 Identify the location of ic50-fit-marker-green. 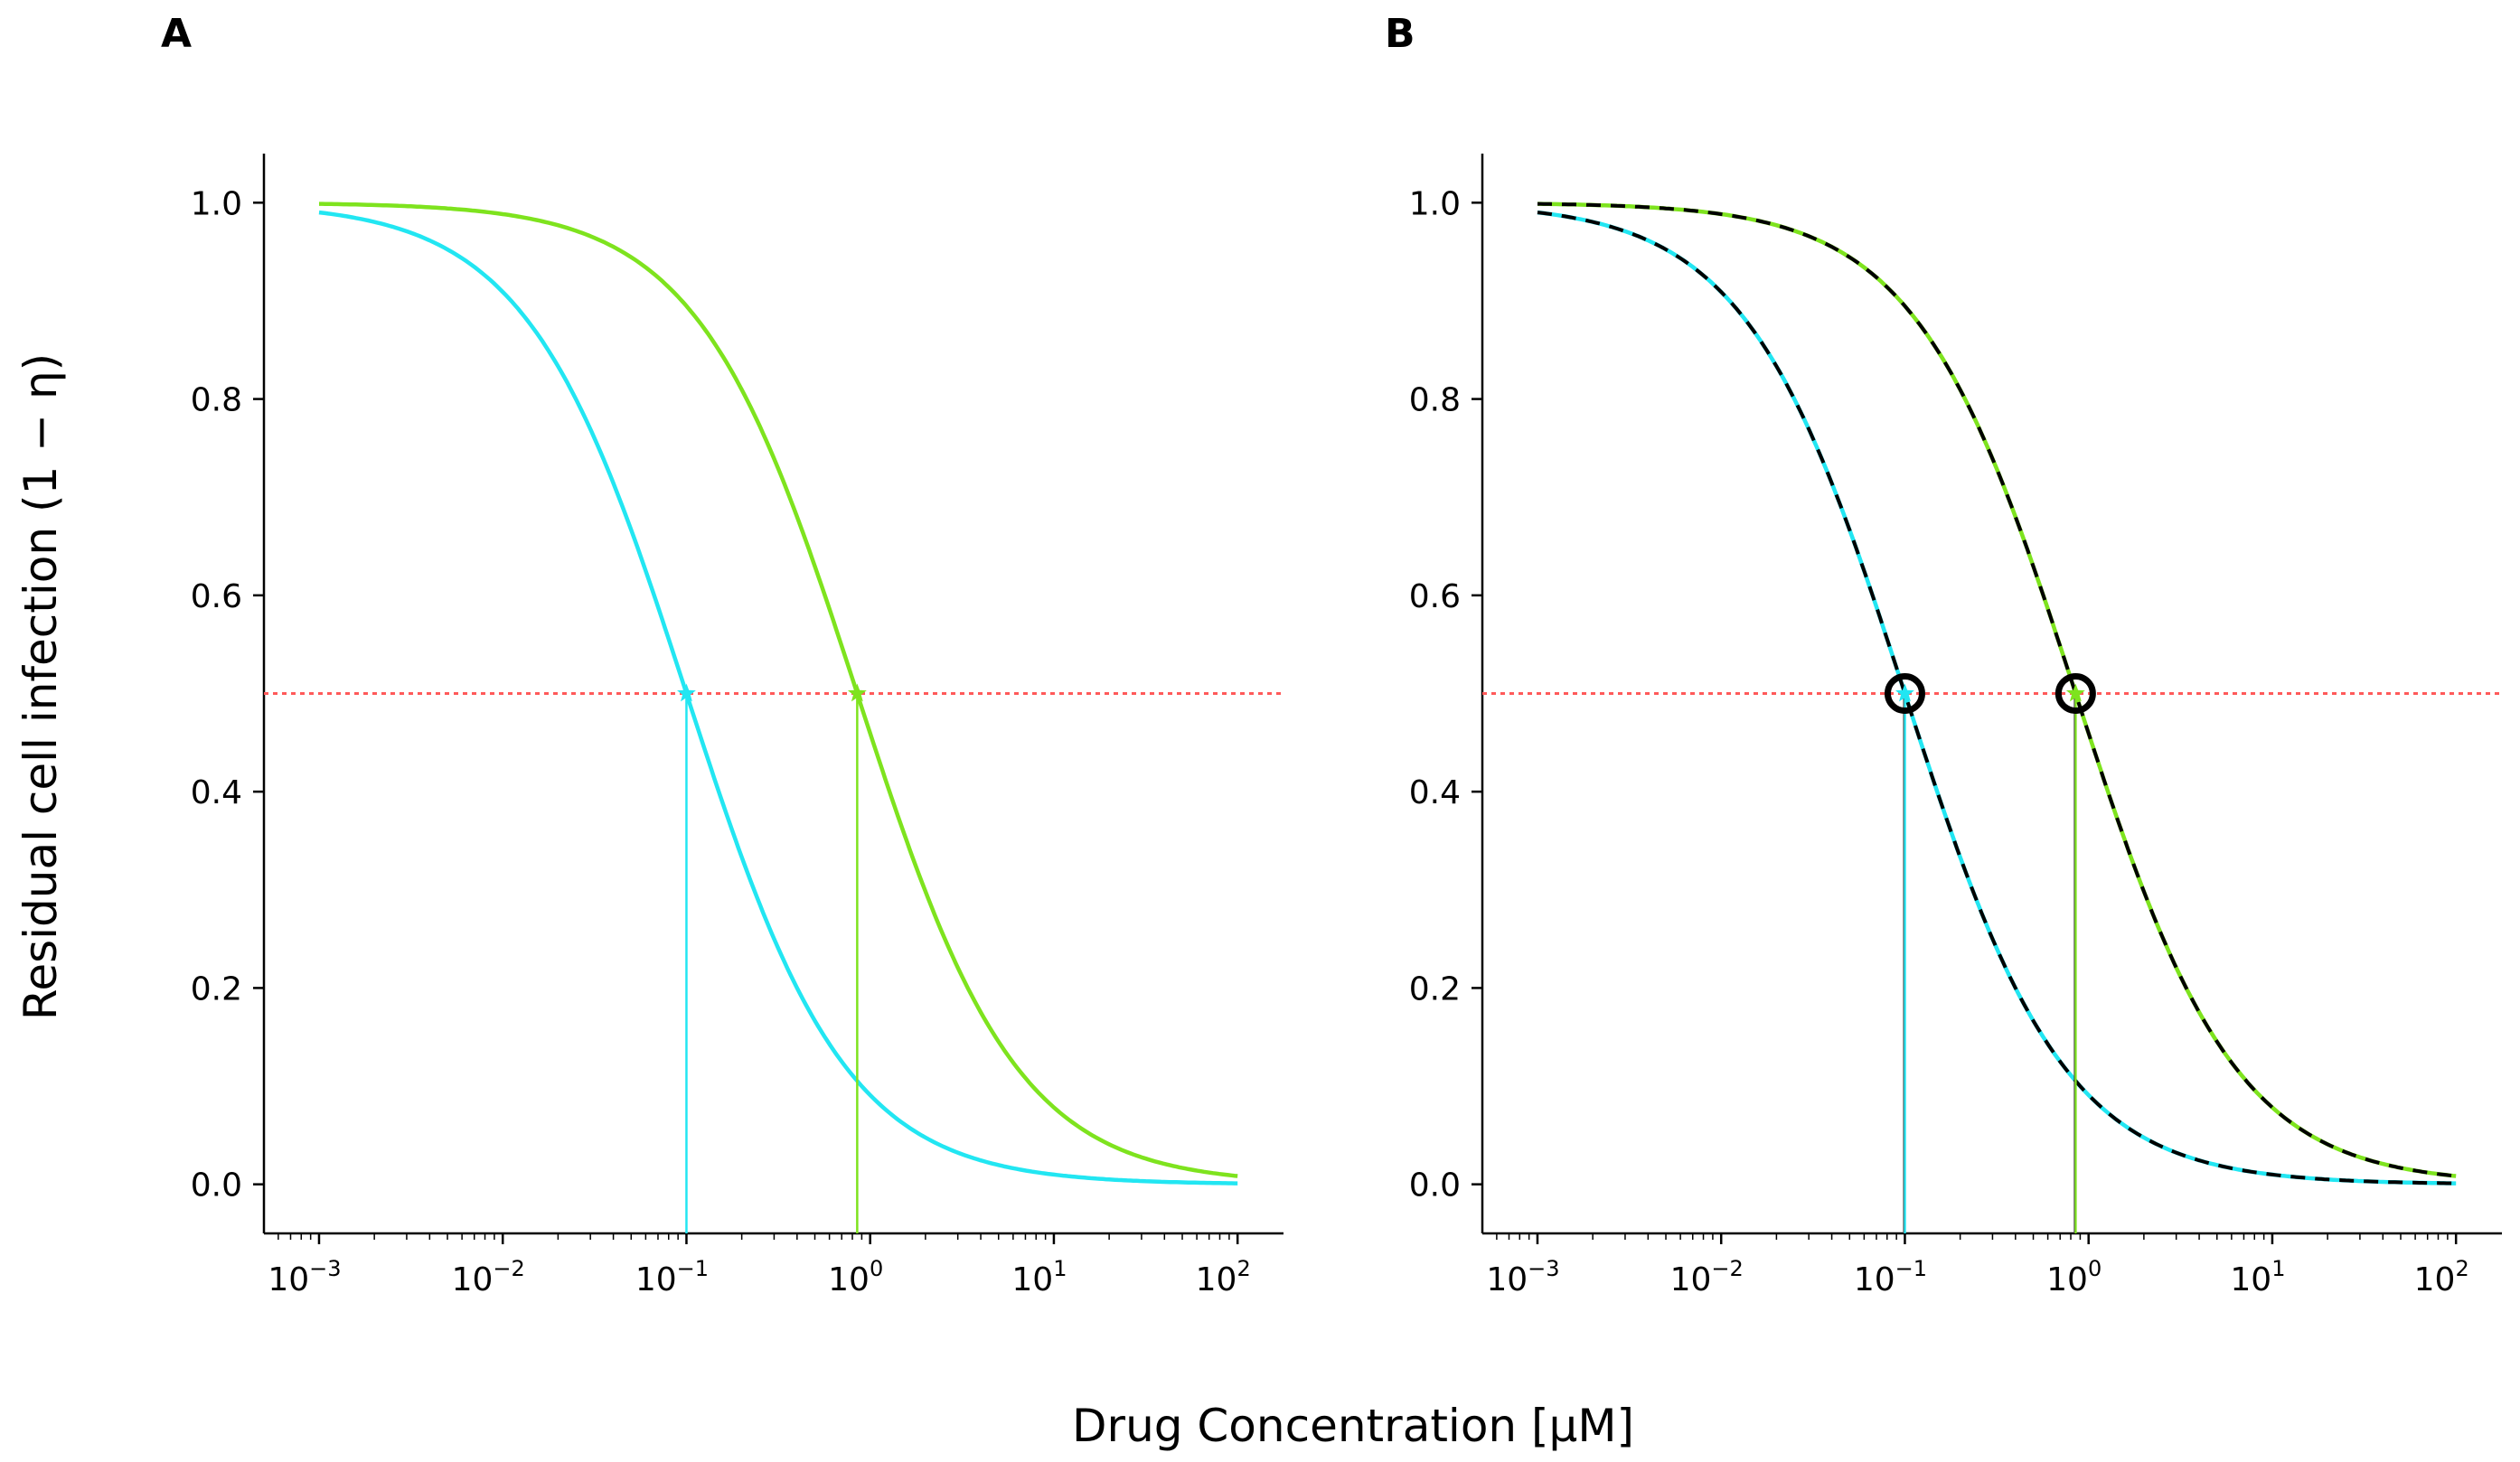
(2076, 693).